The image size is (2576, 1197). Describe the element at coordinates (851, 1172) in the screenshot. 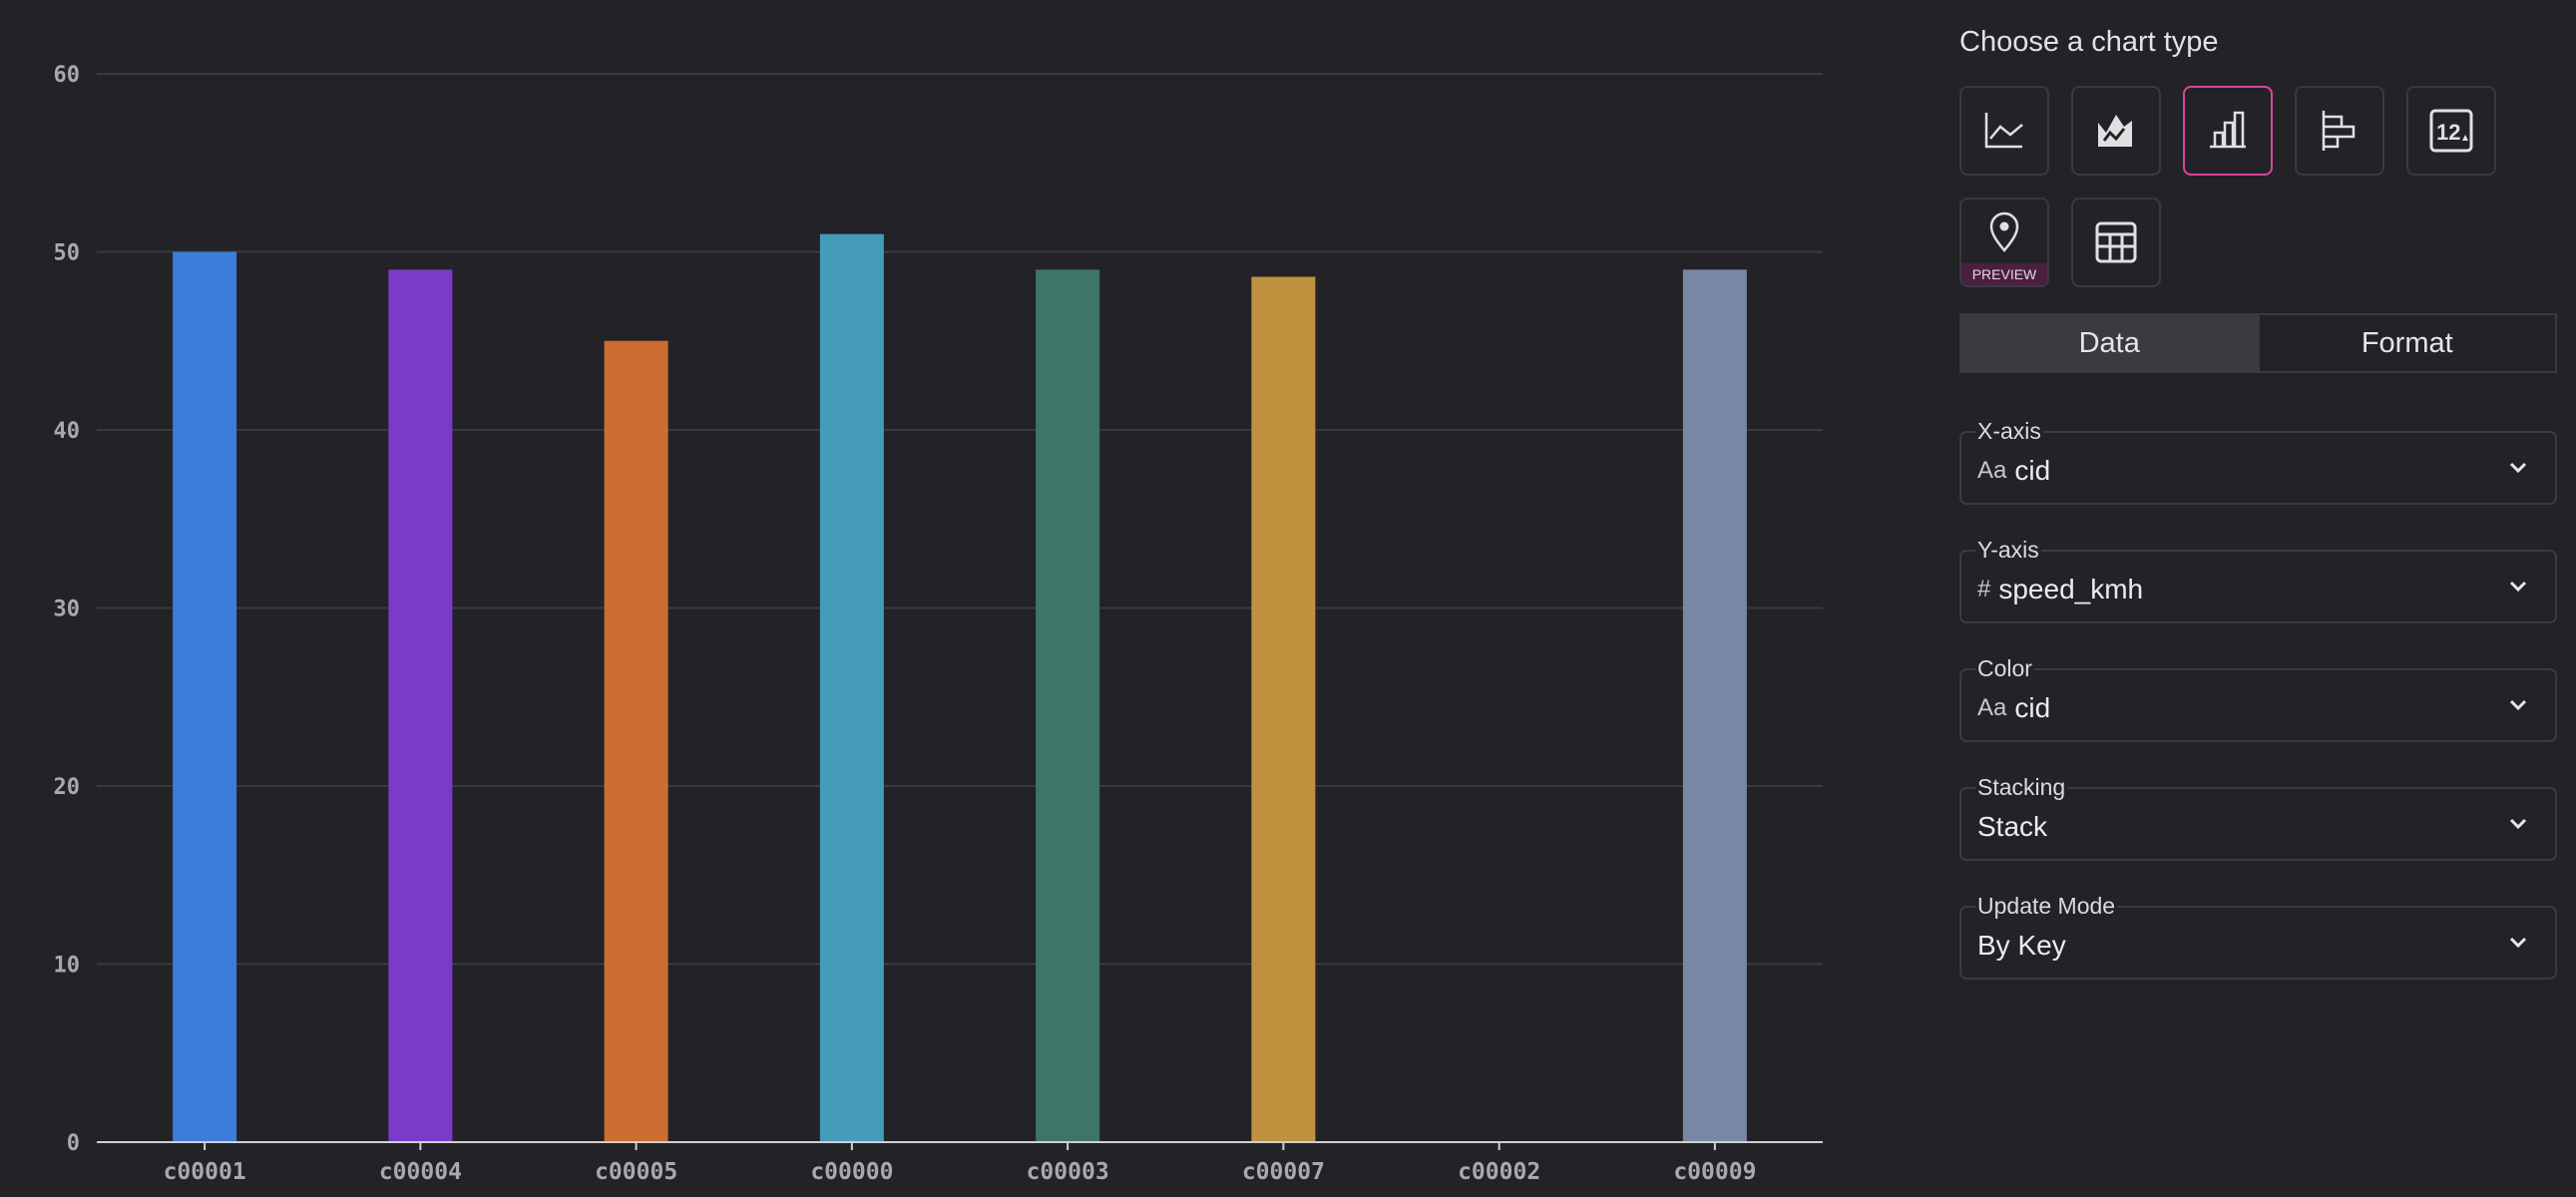

I see `x-tick-label: c00000` at that location.